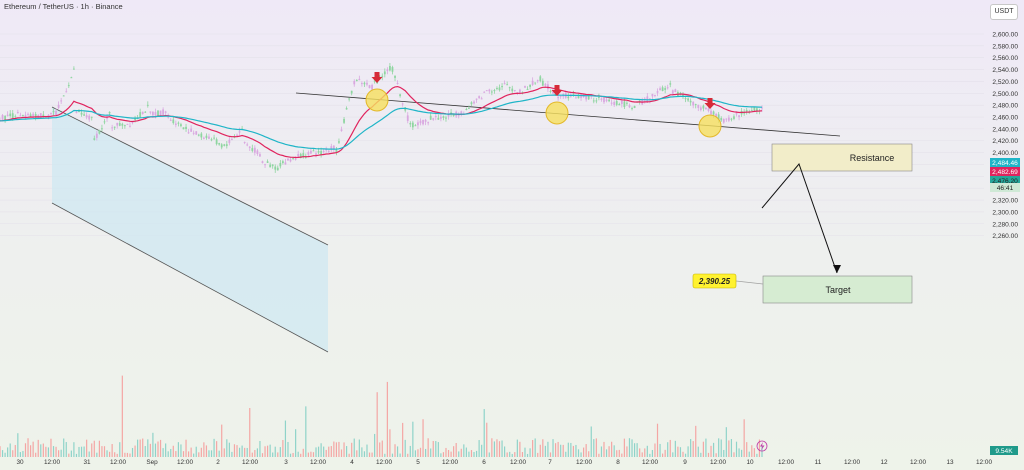  I want to click on y-tick-label: 2,320.00, so click(1005, 201).